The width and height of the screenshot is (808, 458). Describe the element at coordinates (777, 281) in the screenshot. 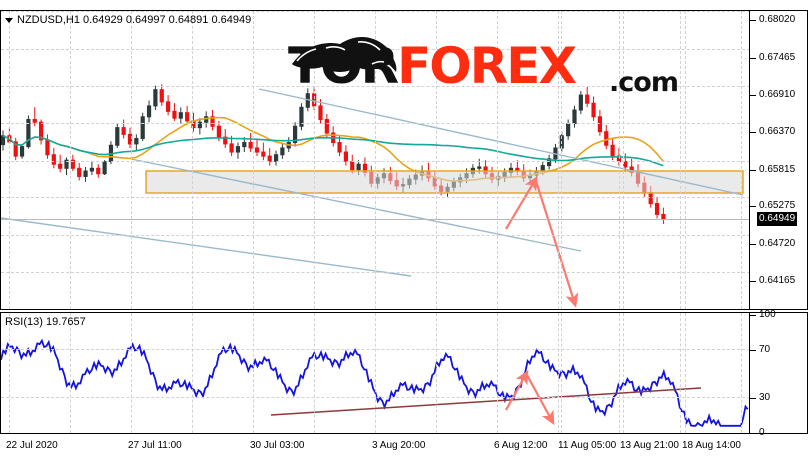

I see `price-axis-label: 0.64165` at that location.